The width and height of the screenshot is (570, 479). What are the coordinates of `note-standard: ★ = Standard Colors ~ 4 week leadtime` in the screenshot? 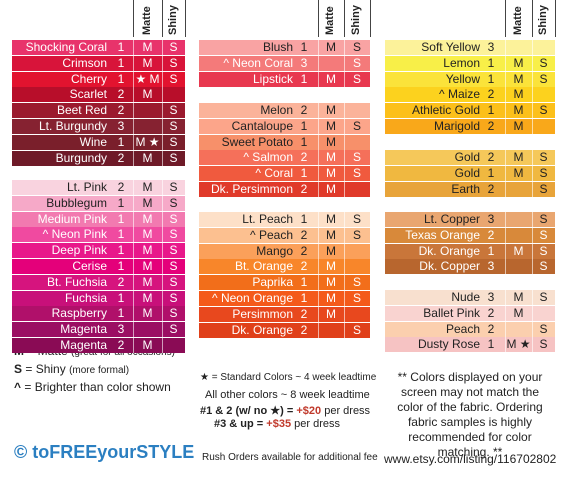 It's located at (288, 377).